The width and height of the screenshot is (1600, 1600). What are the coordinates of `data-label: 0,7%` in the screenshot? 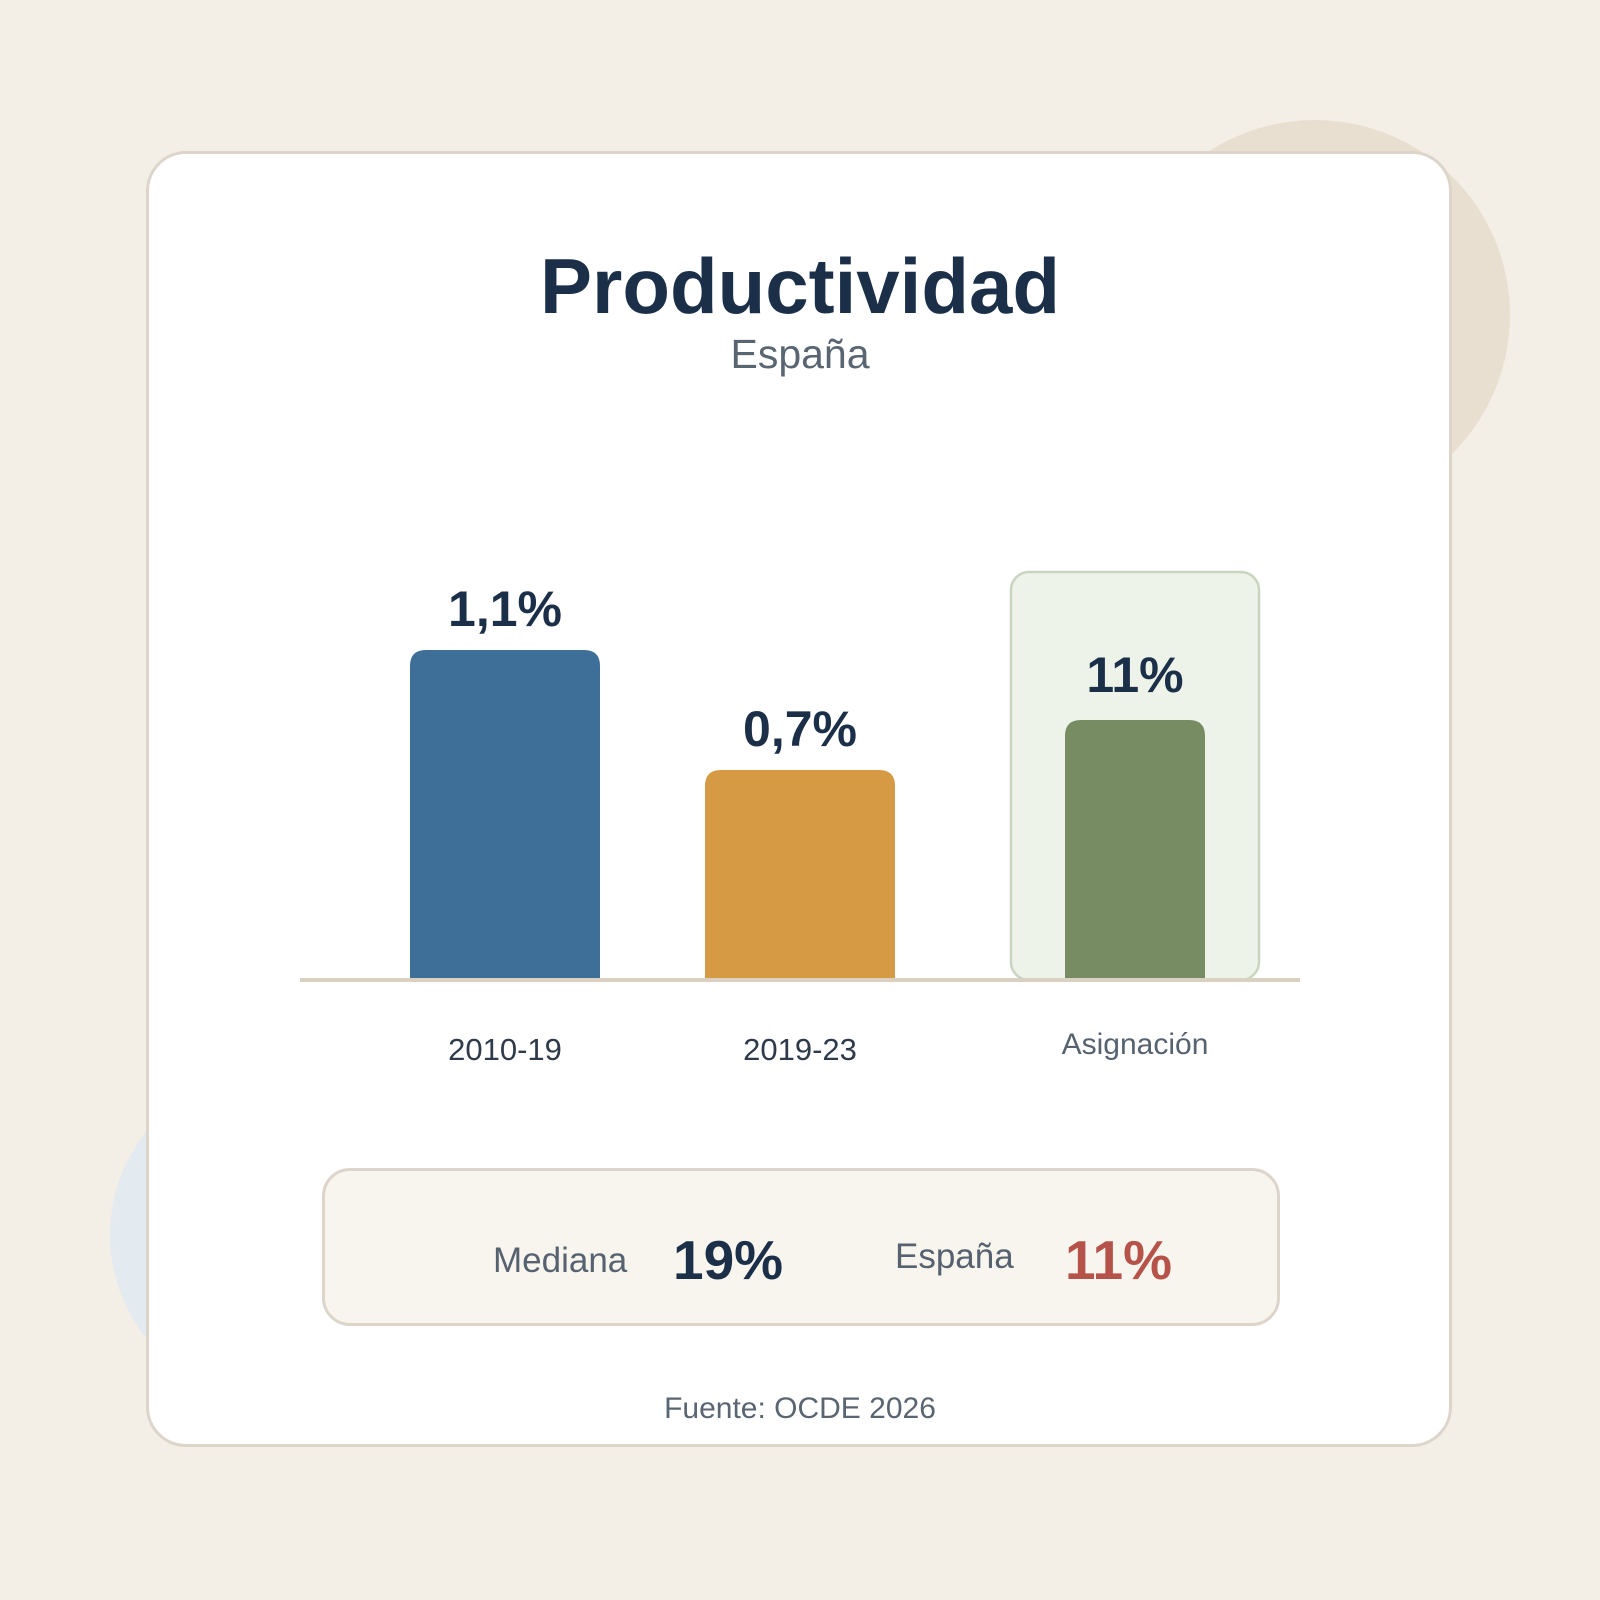 It's located at (800, 729).